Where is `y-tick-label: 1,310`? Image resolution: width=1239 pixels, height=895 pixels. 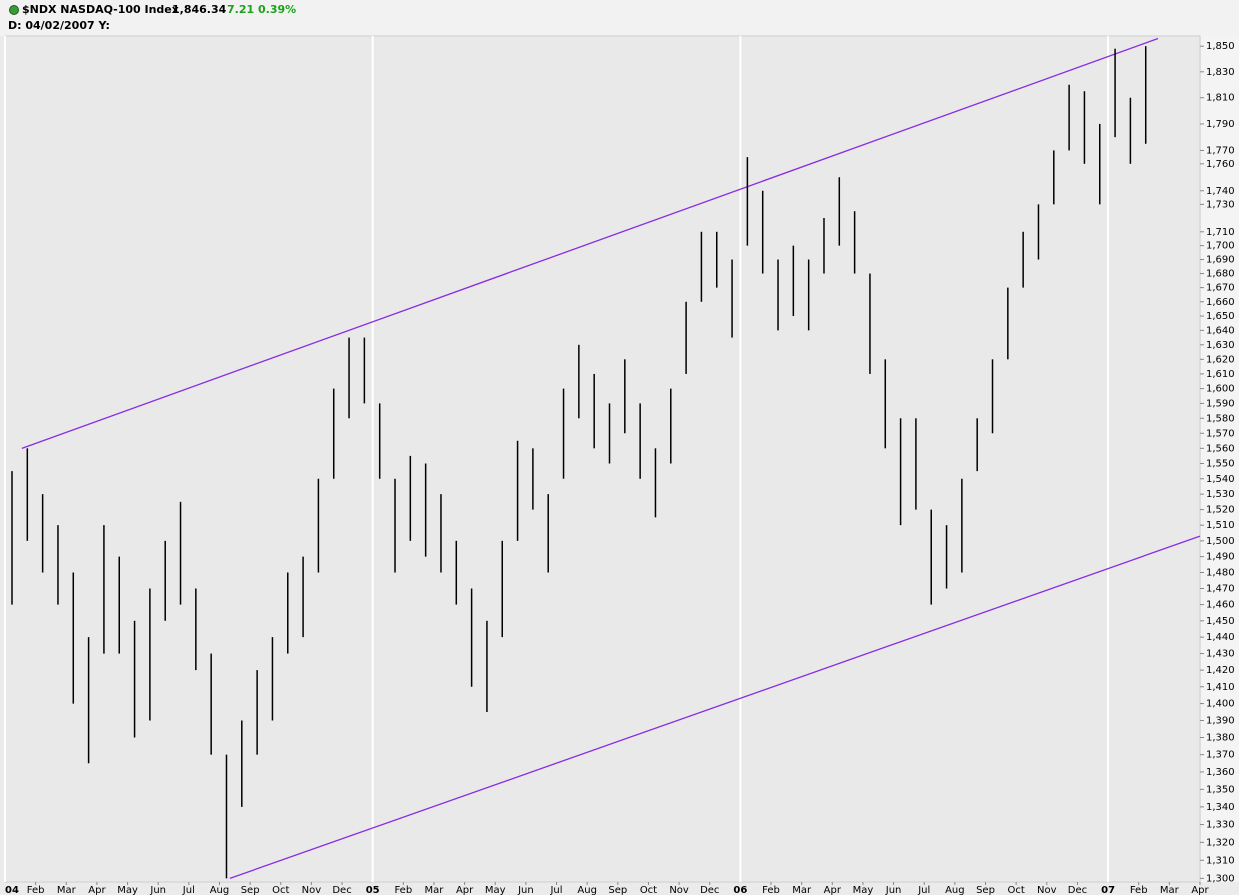
y-tick-label: 1,310 is located at coordinates (1220, 860).